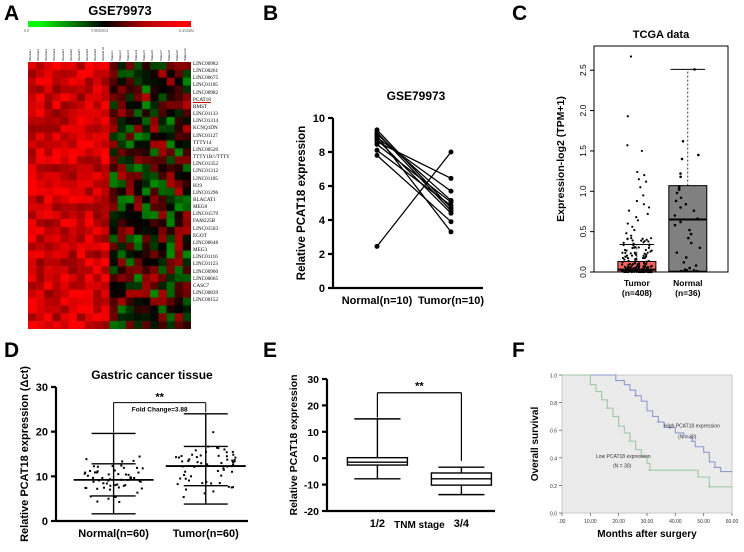 The image size is (744, 552). I want to click on heatmap-gene-label: LINC01352, so click(206, 164).